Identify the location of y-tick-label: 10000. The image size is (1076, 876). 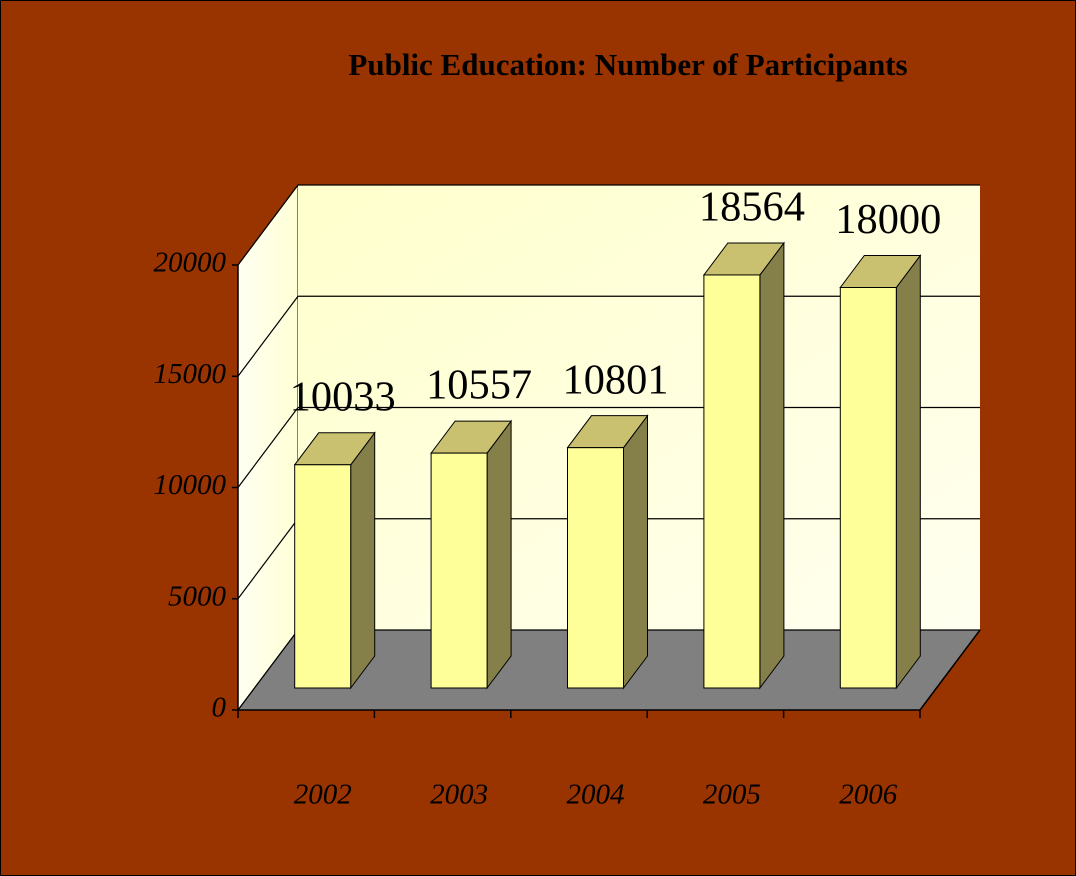
(190, 485).